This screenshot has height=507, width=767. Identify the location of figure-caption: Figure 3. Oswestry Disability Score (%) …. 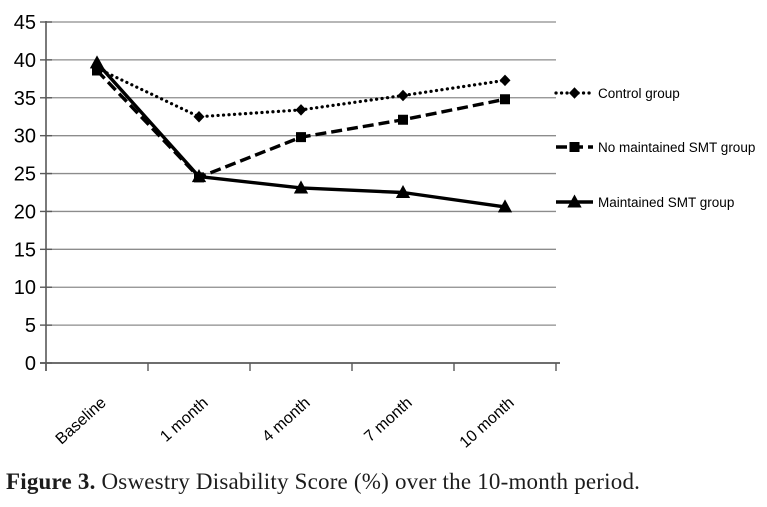
(381, 482).